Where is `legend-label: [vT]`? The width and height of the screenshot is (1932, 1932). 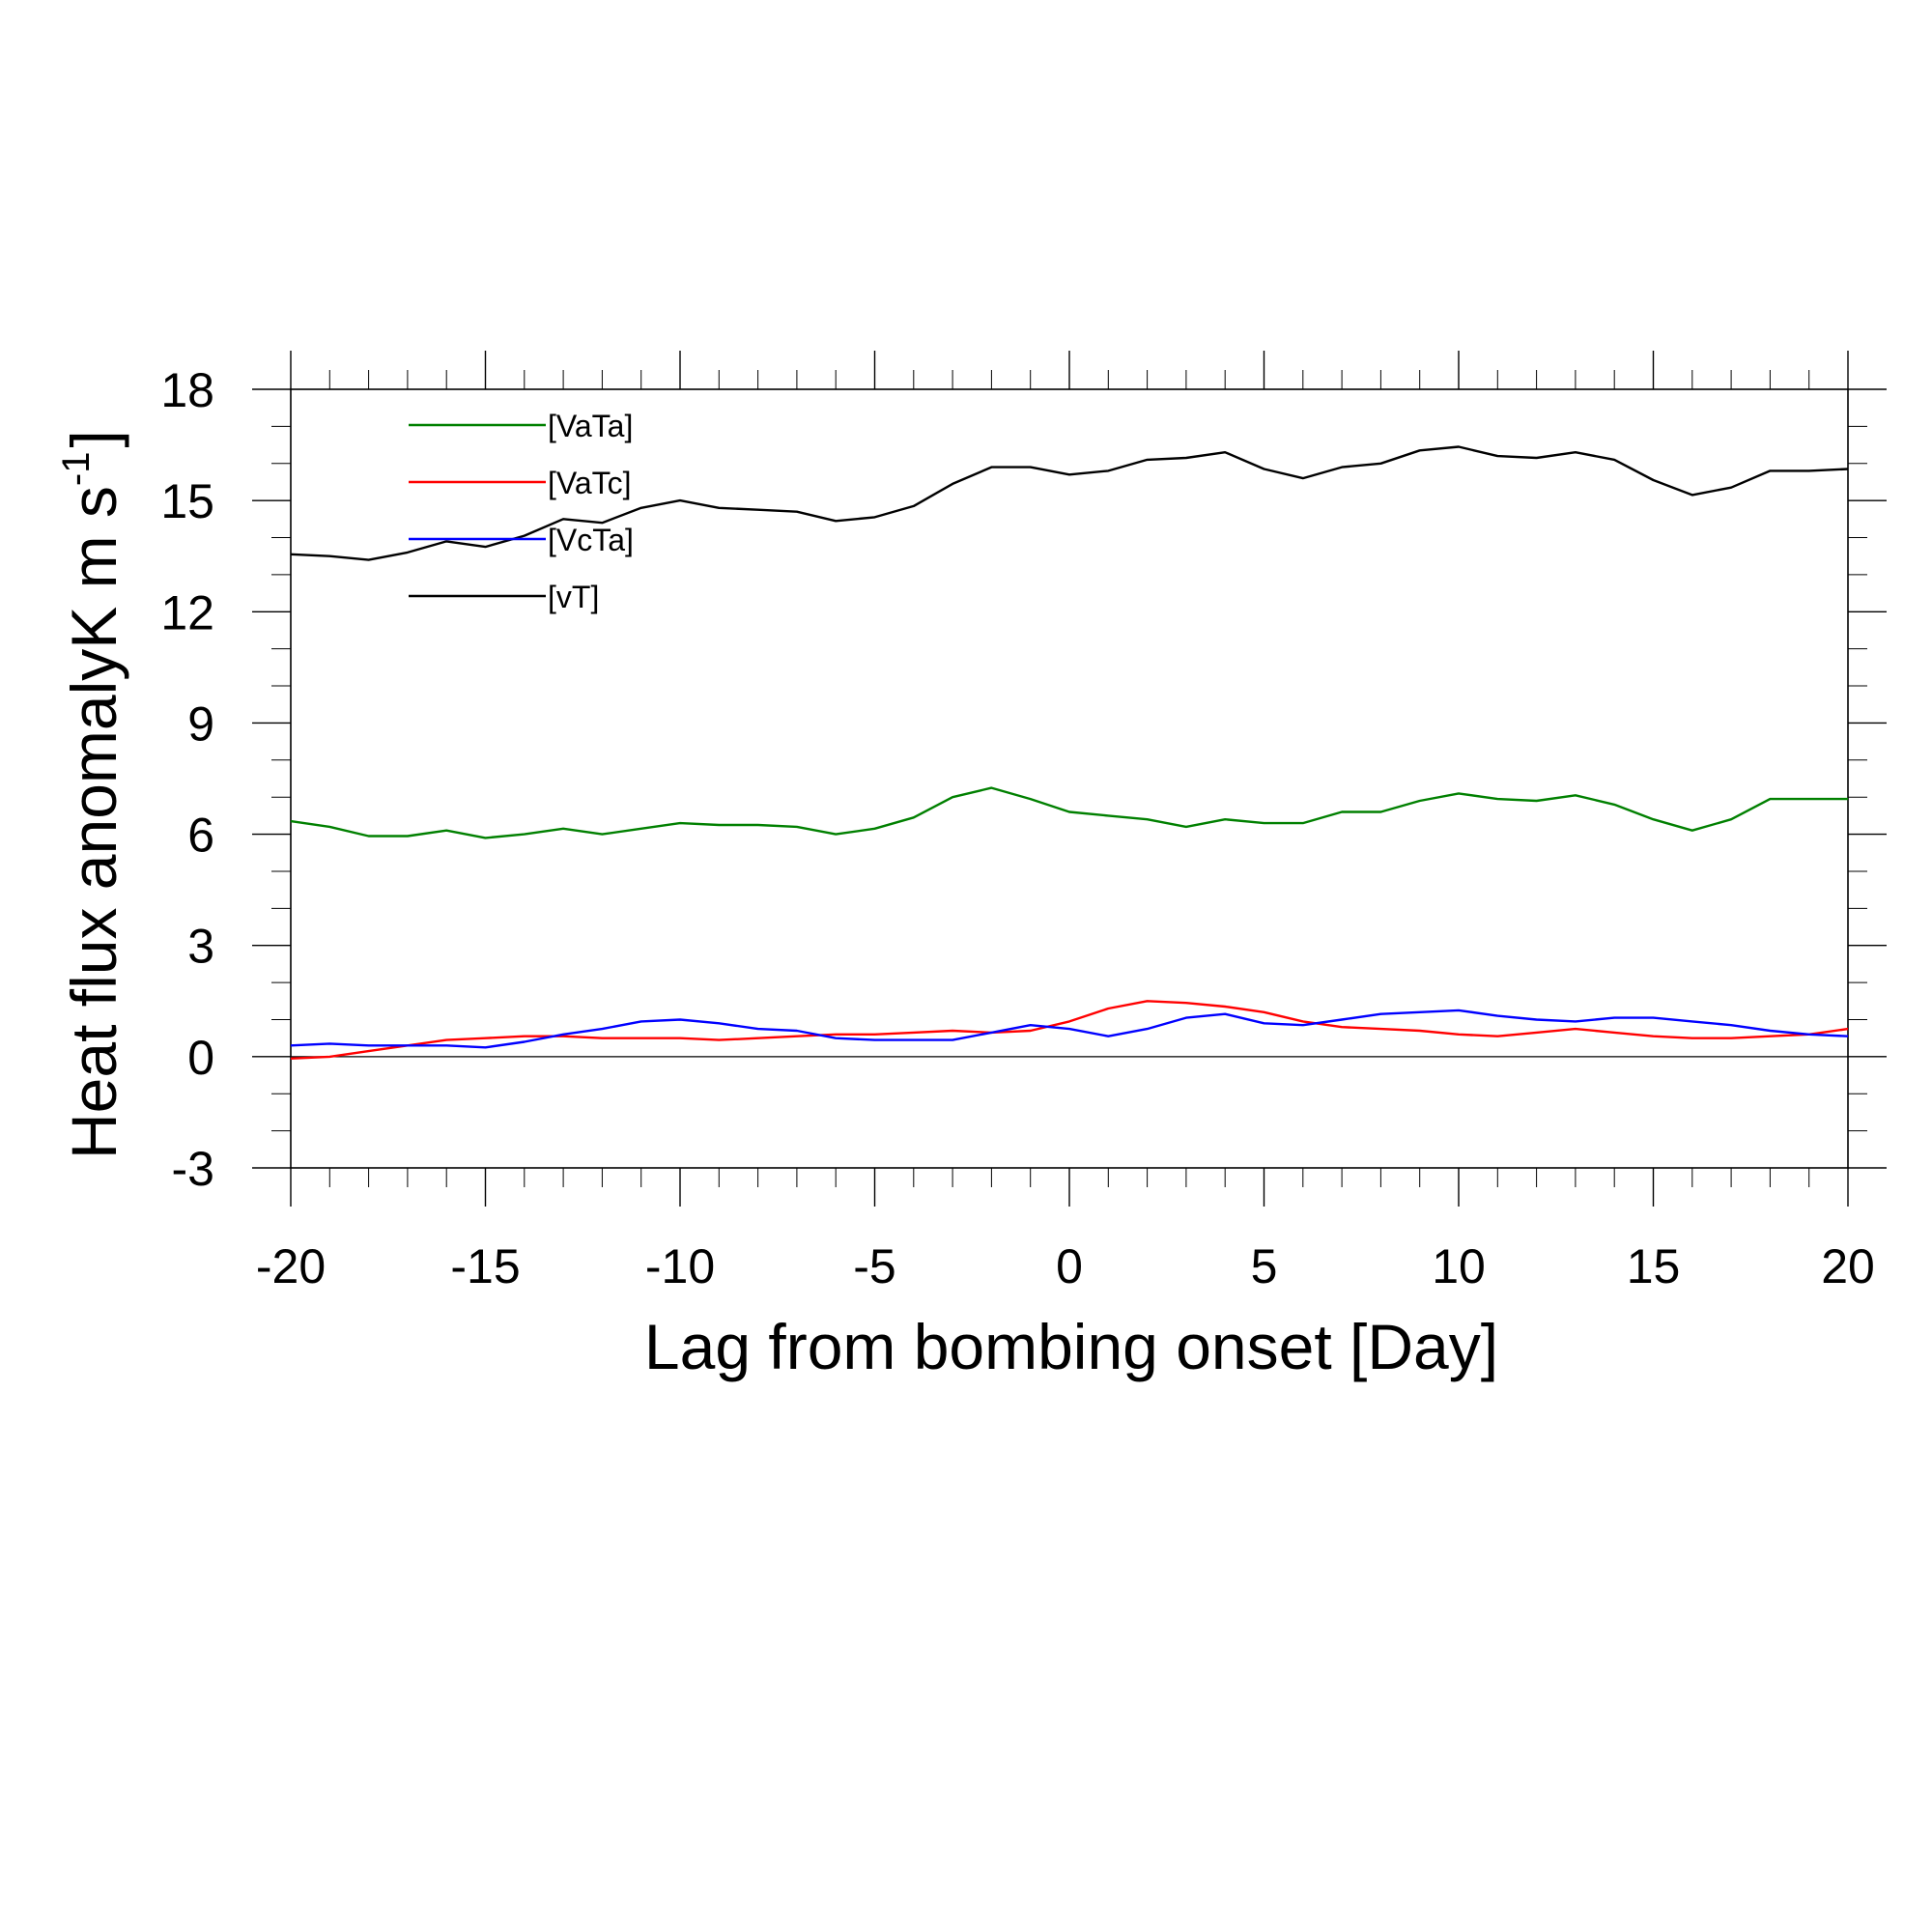 legend-label: [vT] is located at coordinates (573, 597).